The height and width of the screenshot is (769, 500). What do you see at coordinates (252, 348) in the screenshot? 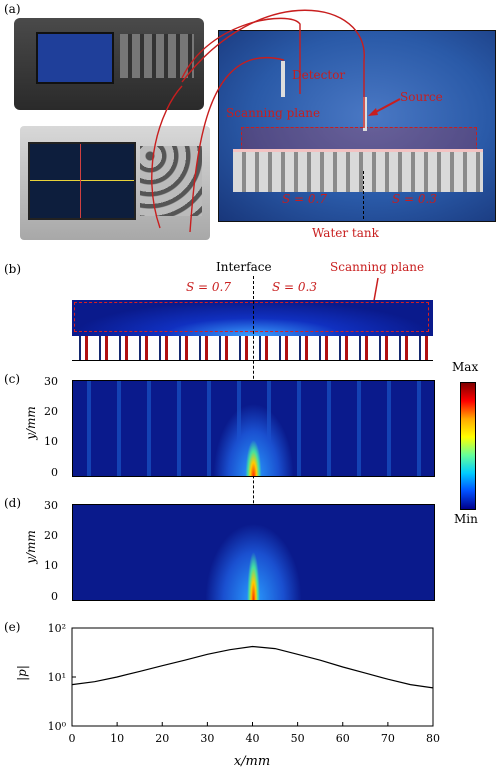
I see `panel-b-structure` at bounding box center [252, 348].